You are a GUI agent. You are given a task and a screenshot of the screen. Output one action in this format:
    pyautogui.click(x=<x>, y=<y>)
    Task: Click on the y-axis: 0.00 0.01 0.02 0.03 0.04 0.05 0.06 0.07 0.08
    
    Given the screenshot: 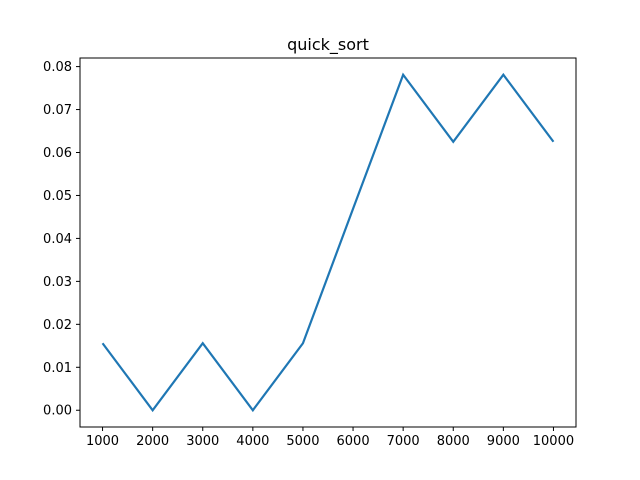 What is the action you would take?
    pyautogui.click(x=61, y=239)
    